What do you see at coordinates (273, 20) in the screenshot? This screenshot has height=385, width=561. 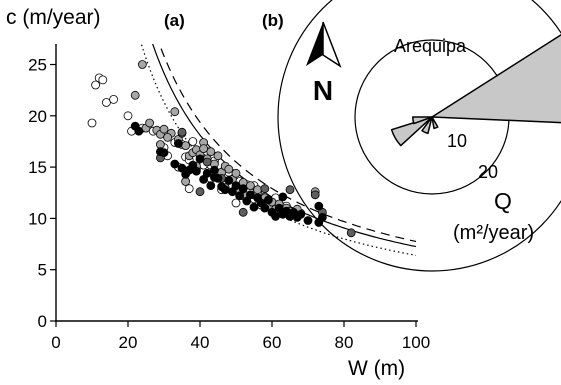 I see `panel-b-label: (b)` at bounding box center [273, 20].